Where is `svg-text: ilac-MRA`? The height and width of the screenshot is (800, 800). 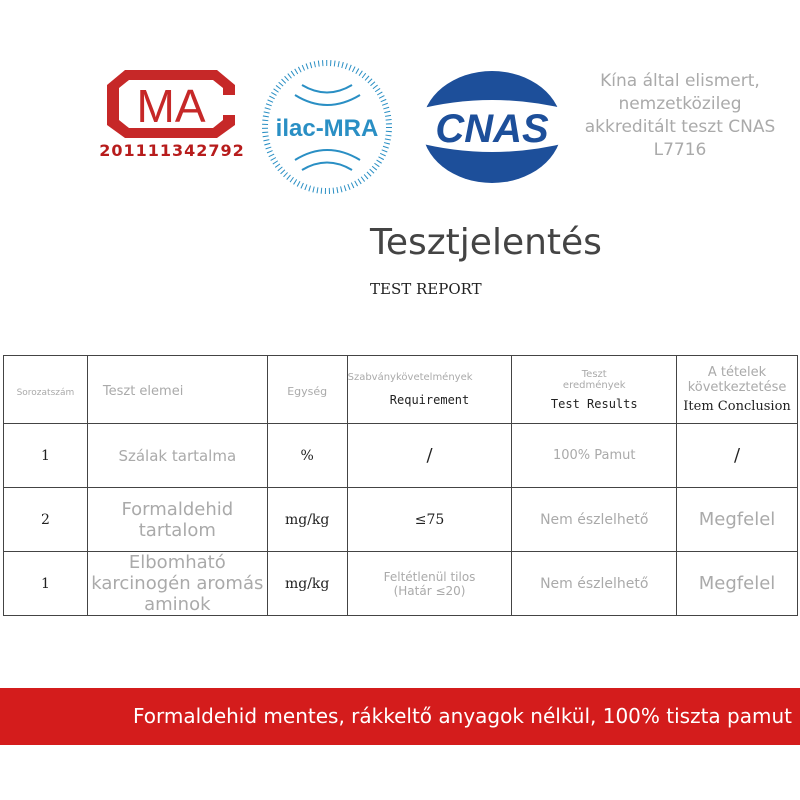 svg-text: ilac-MRA is located at coordinates (327, 128).